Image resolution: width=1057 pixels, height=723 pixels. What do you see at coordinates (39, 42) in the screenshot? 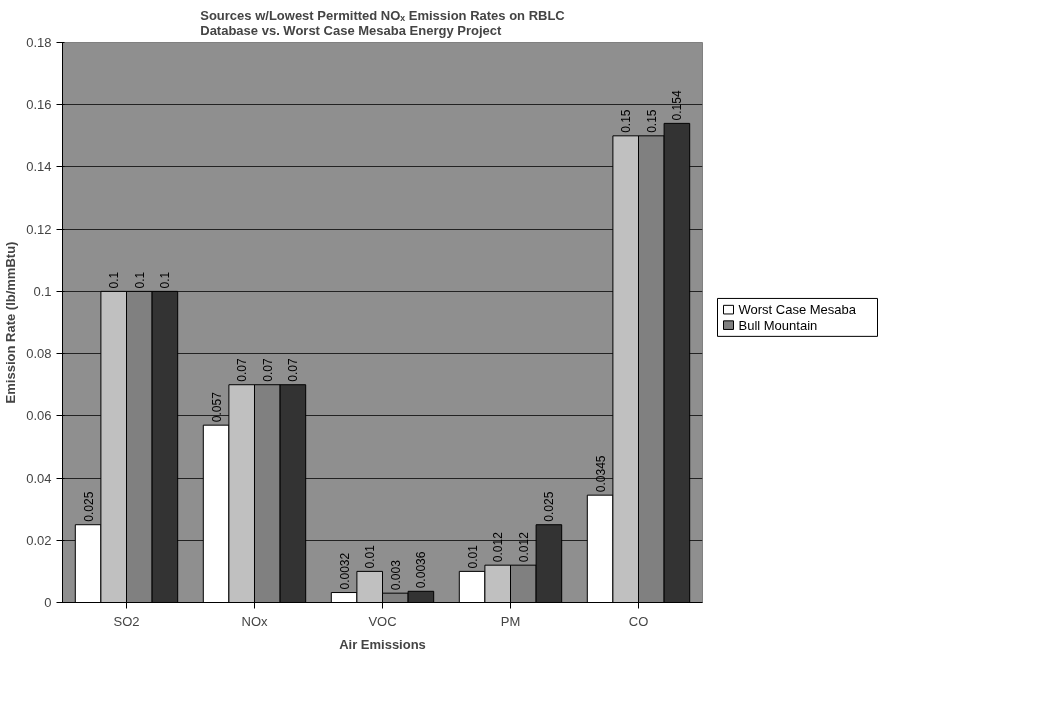
I see `y-tick-label: 0.18` at bounding box center [39, 42].